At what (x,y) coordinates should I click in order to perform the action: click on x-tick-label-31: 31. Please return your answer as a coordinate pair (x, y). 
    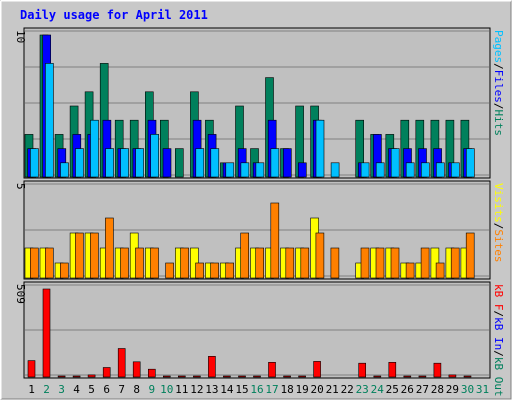
    Looking at the image, I should click on (482, 389).